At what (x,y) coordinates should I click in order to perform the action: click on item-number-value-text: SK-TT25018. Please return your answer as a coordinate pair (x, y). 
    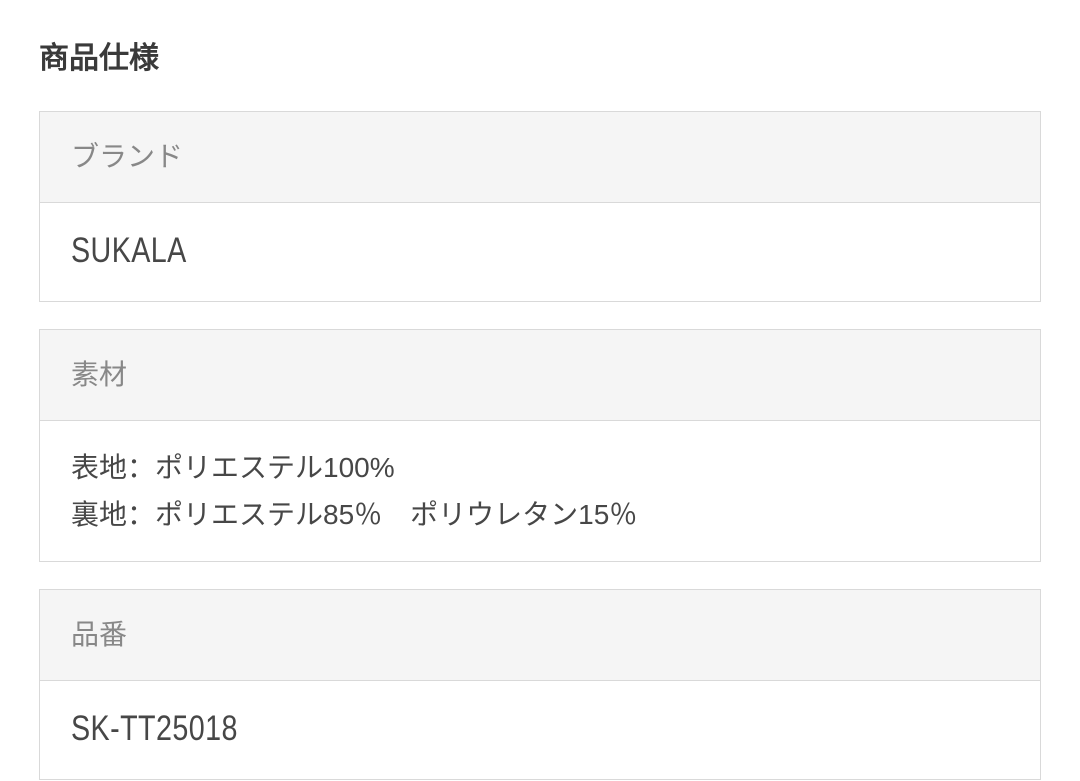
    Looking at the image, I should click on (154, 728).